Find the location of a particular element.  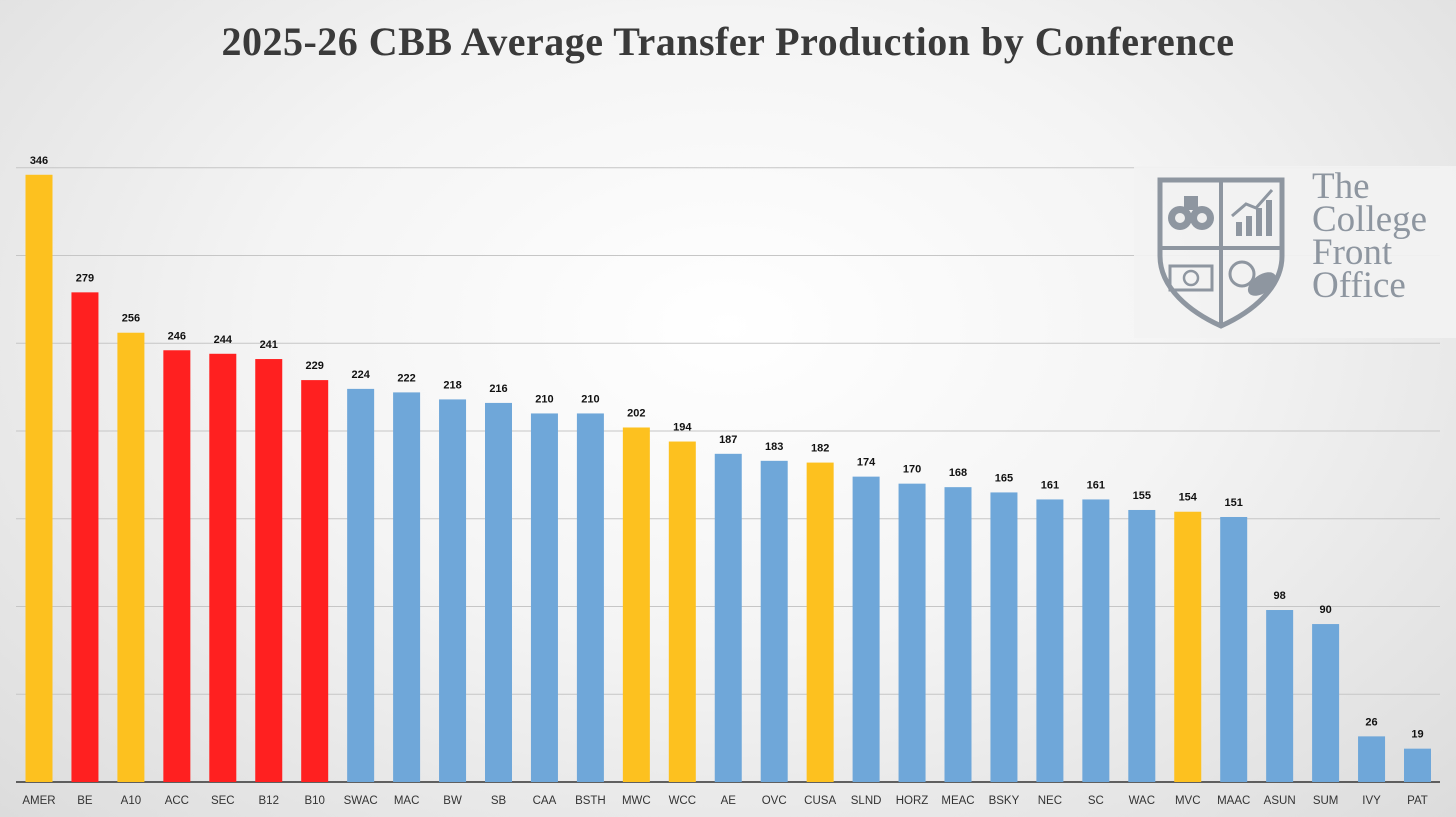

x-tick-label: AE is located at coordinates (729, 801).